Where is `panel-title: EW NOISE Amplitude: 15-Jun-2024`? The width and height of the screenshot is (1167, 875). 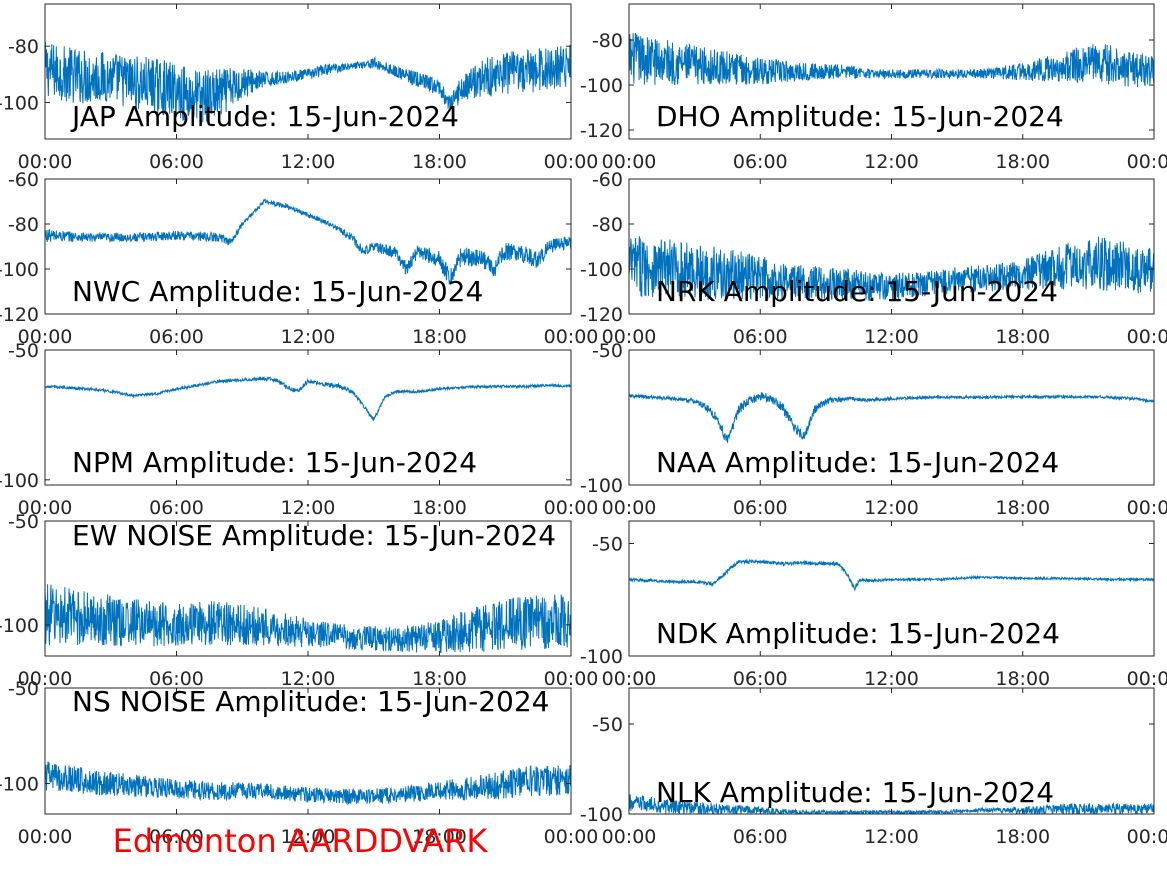 panel-title: EW NOISE Amplitude: 15-Jun-2024 is located at coordinates (314, 535).